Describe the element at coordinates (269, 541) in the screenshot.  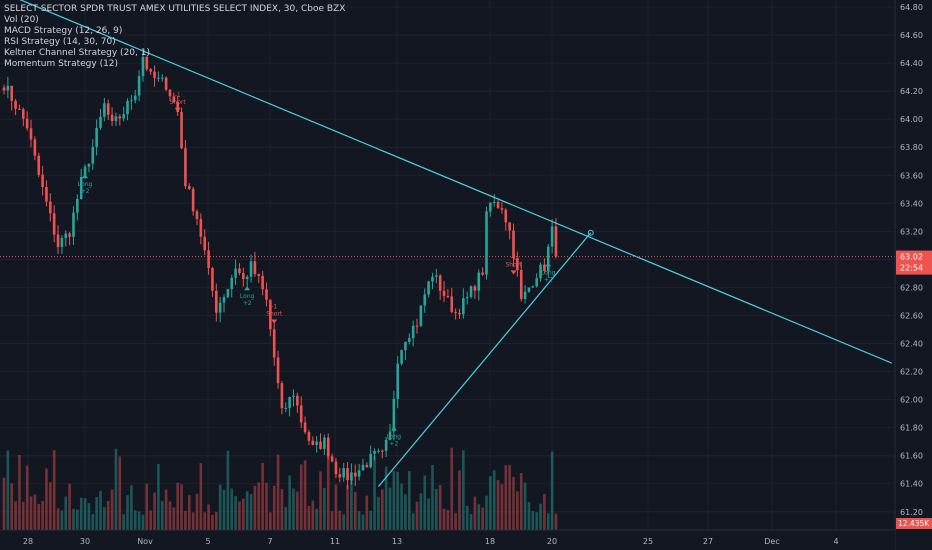
I see `time-tick-label: 7` at that location.